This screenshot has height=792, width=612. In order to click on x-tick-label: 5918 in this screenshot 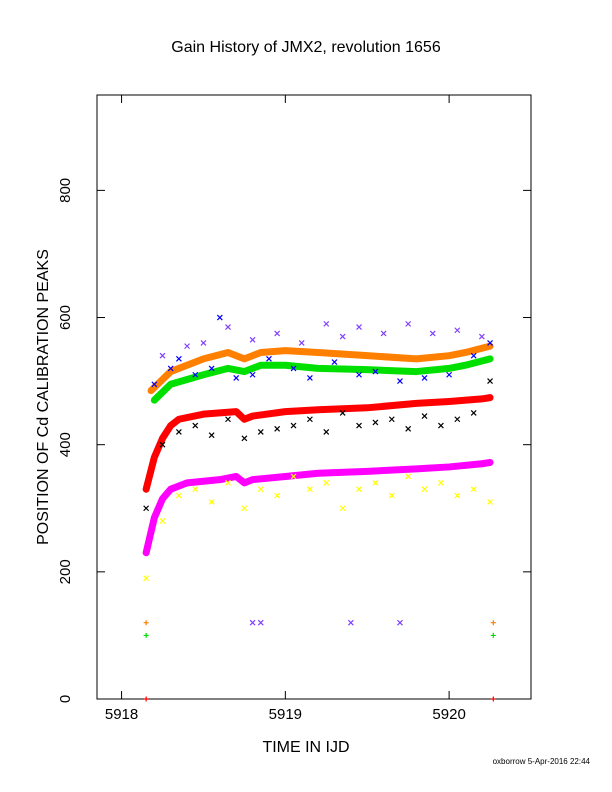, I will do `click(121, 714)`.